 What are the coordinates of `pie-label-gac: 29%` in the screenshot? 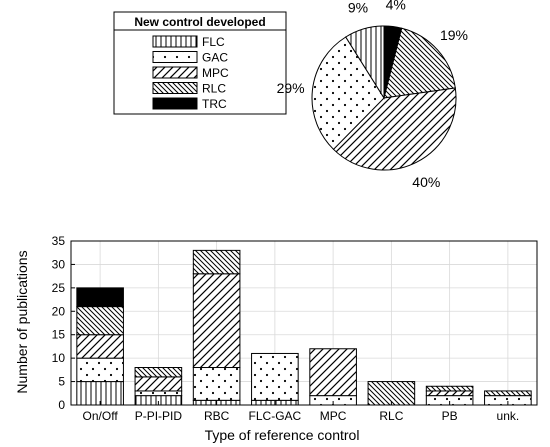 It's located at (291, 88).